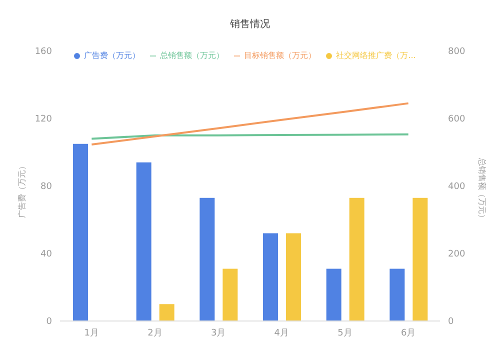 The image size is (500, 362). I want to click on y2-tick-label: 400, so click(457, 187).